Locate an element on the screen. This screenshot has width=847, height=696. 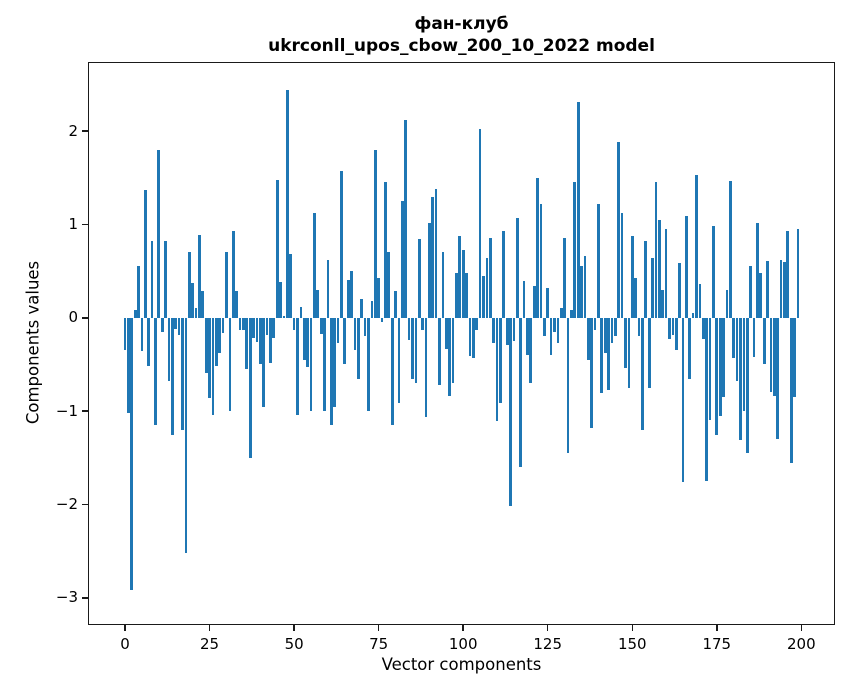
x-axis-label: Vector components is located at coordinates (461, 664).